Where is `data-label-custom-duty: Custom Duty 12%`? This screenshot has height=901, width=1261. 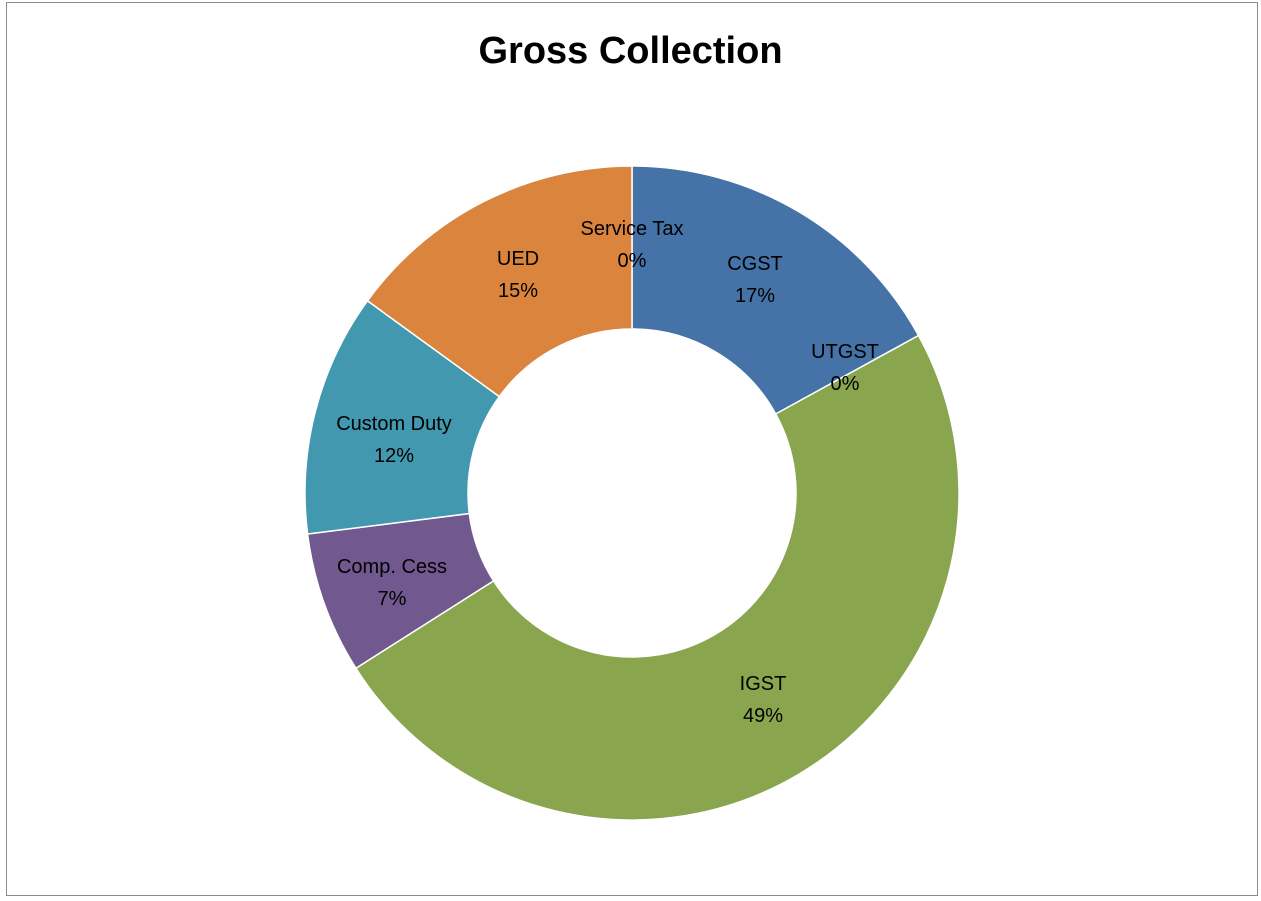 data-label-custom-duty: Custom Duty 12% is located at coordinates (394, 440).